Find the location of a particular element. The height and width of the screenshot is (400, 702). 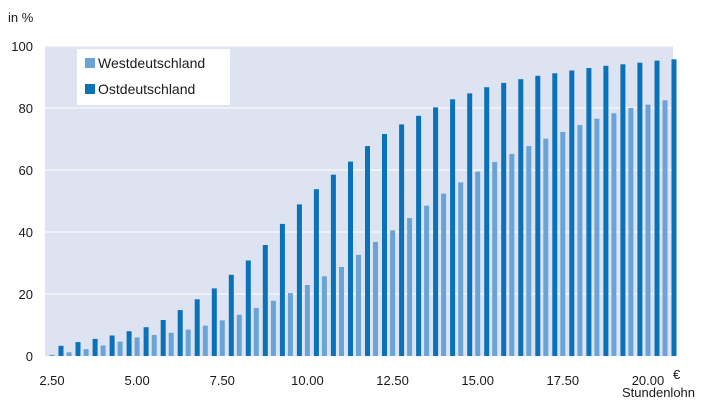

x-axis-label: Stundenlohn is located at coordinates (659, 392).